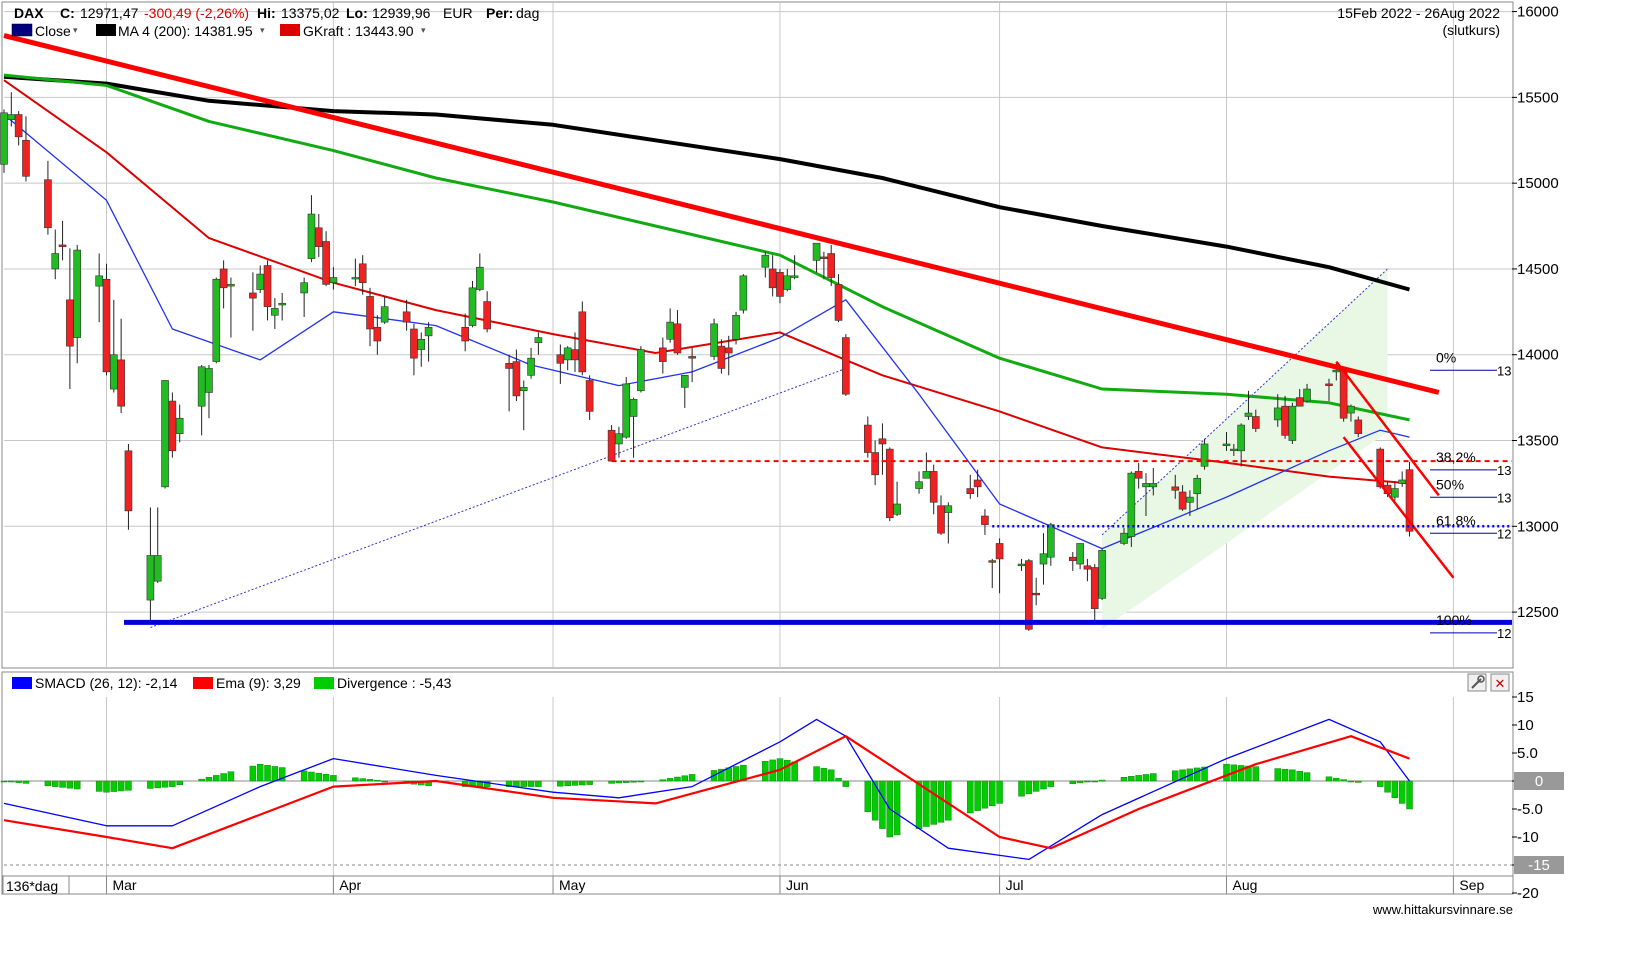  Describe the element at coordinates (706, 792) in the screenshot. I see `ema-line` at that location.